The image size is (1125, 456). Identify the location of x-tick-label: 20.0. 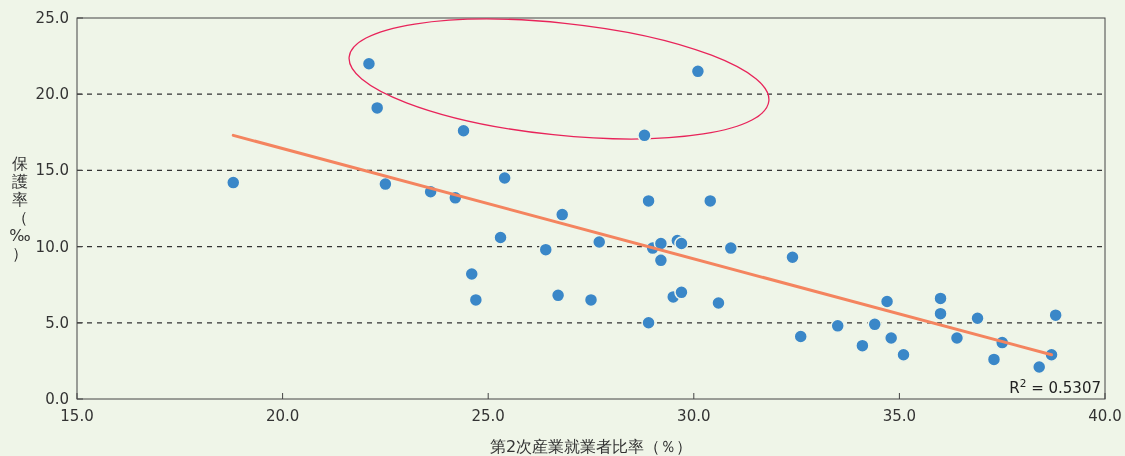
(282, 416).